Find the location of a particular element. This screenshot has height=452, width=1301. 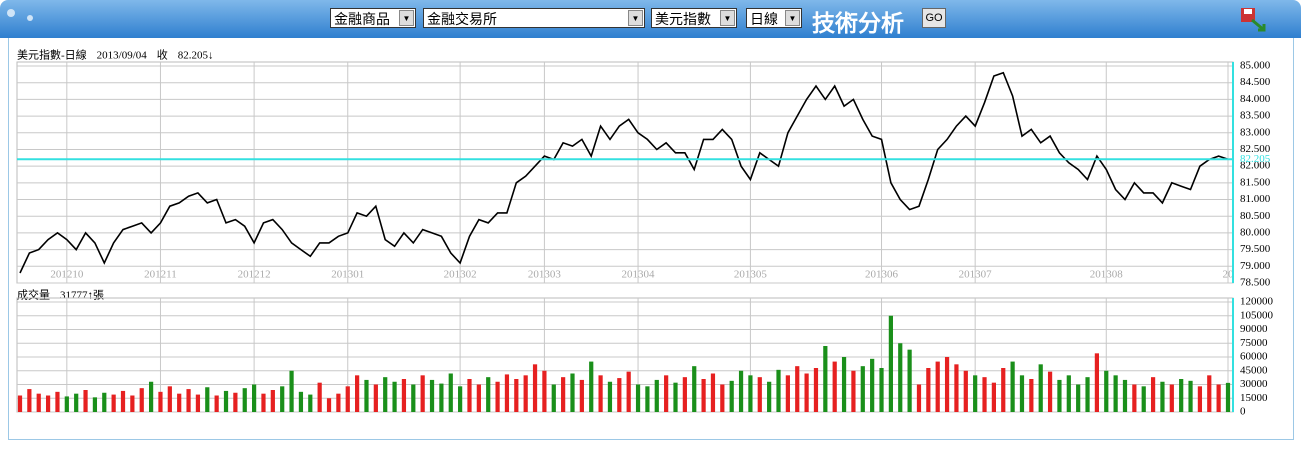

y-tick-label: 82.500 is located at coordinates (1255, 149).